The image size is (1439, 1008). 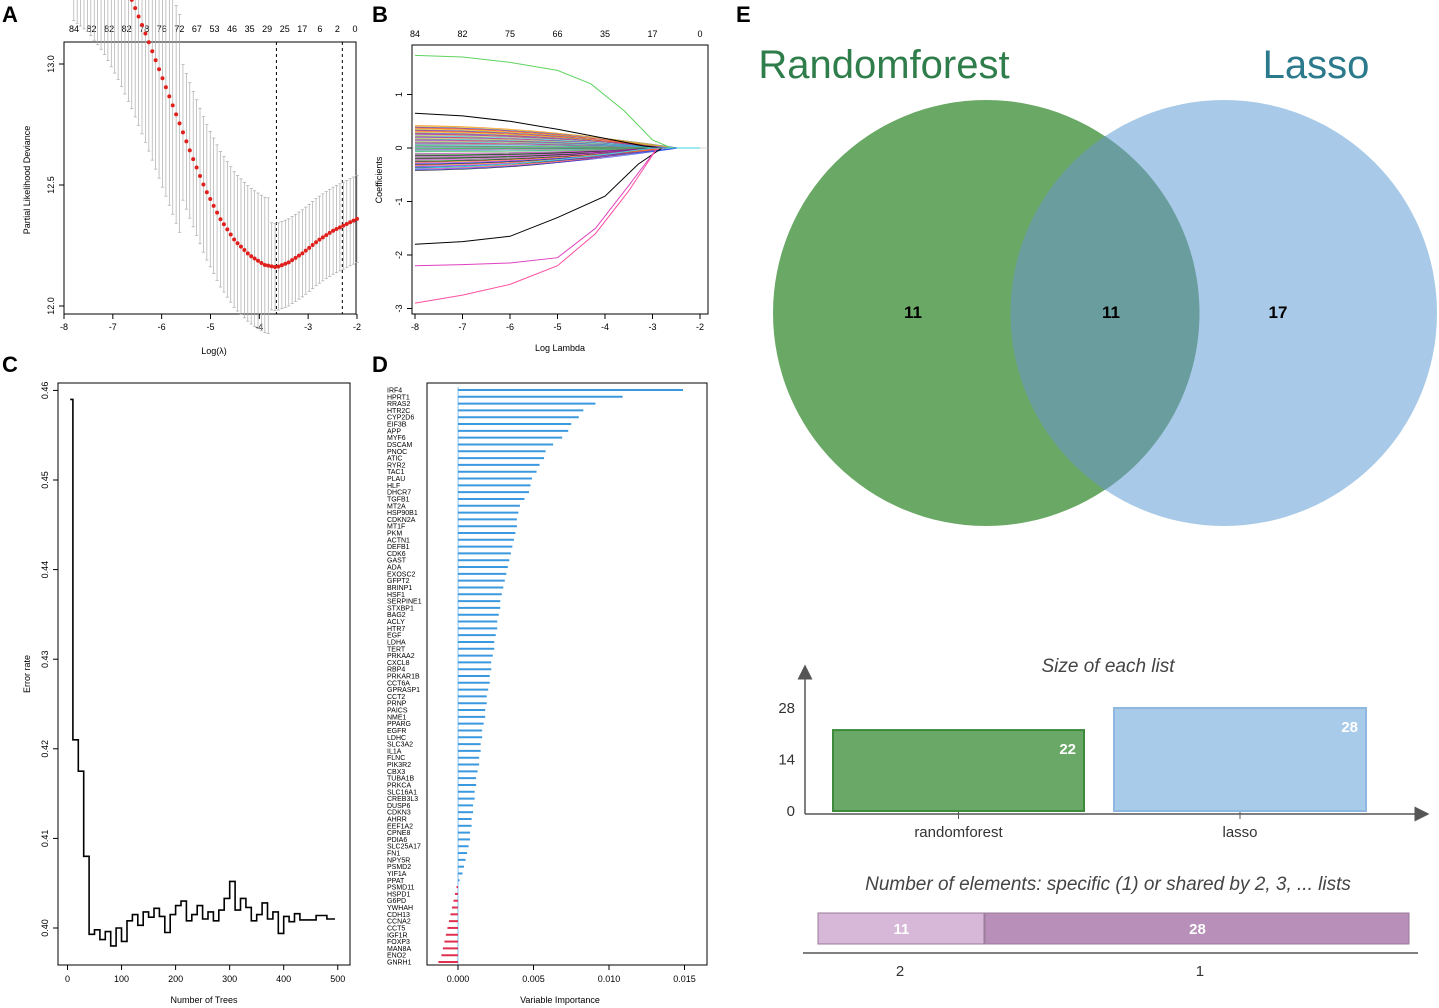 I want to click on gene-label: GNRH1, so click(x=399, y=963).